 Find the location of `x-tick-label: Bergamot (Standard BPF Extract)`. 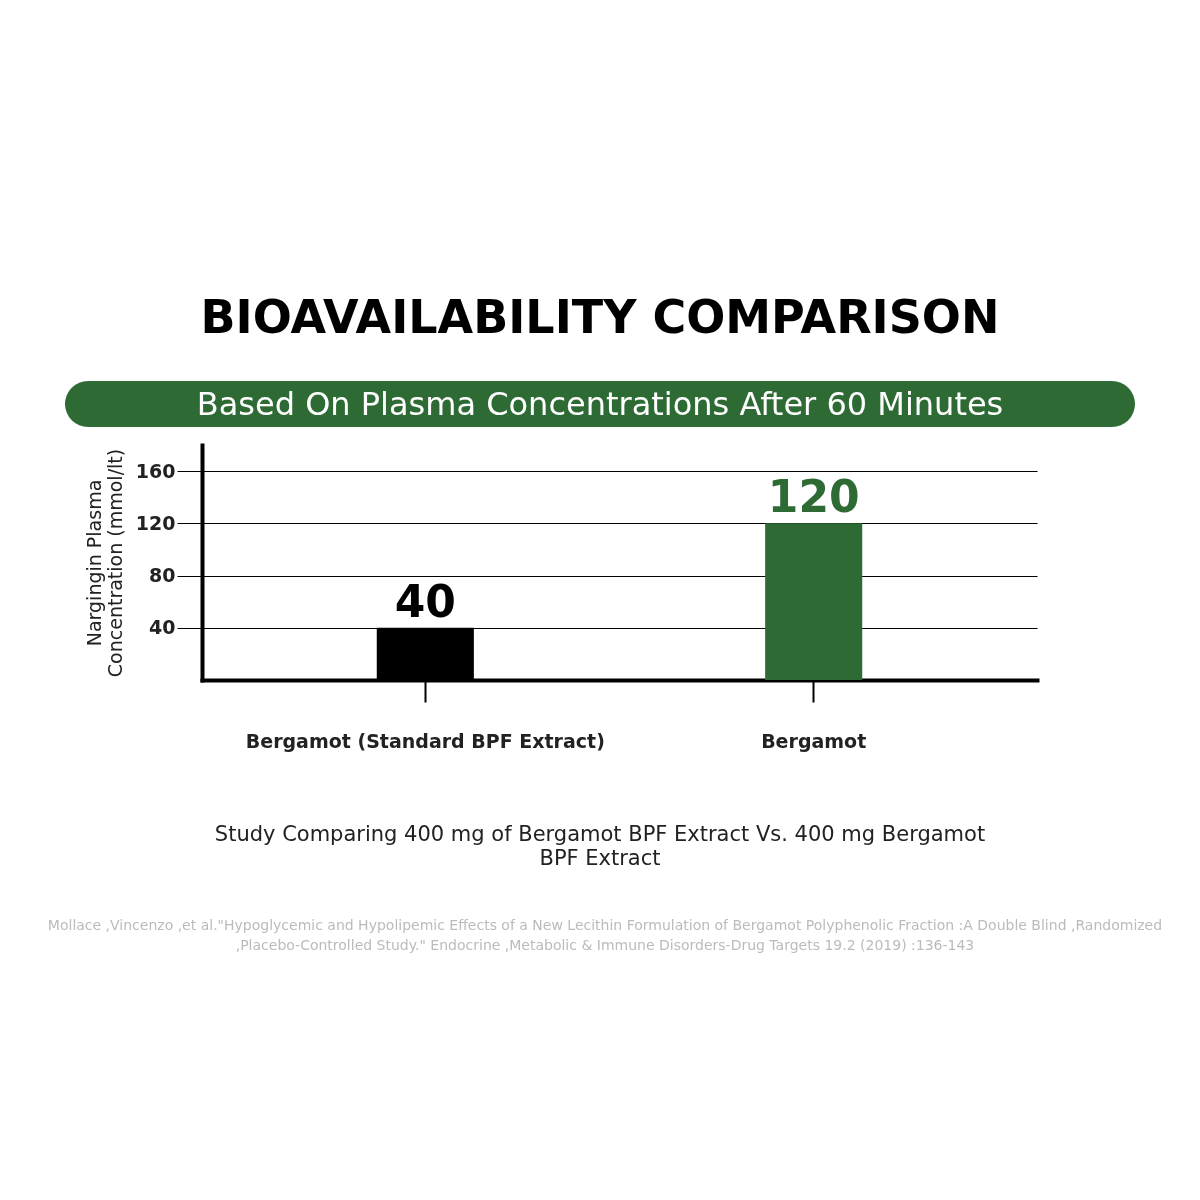

x-tick-label: Bergamot (Standard BPF Extract) is located at coordinates (425, 740).